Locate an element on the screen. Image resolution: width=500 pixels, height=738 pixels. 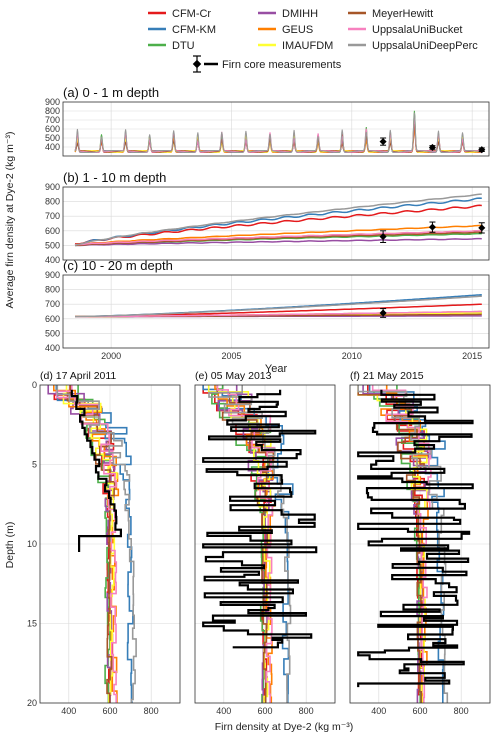
legend-entry-geus: GEUS is located at coordinates (285, 30).